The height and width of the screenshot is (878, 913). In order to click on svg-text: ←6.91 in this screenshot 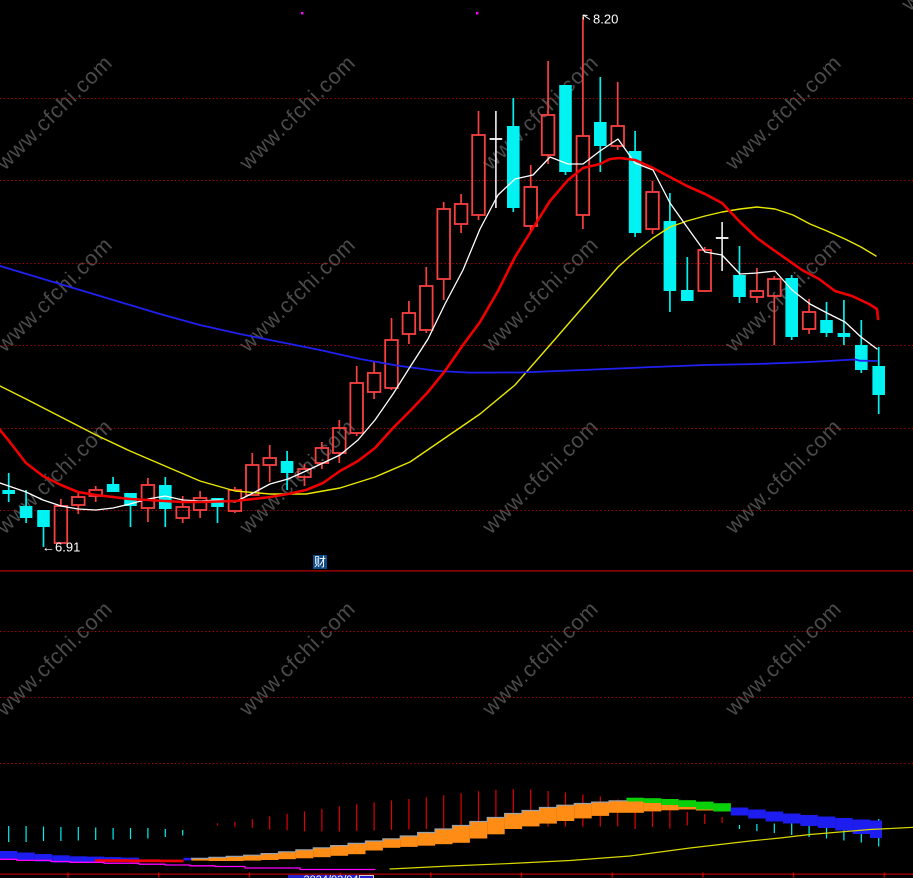, I will do `click(61, 547)`.